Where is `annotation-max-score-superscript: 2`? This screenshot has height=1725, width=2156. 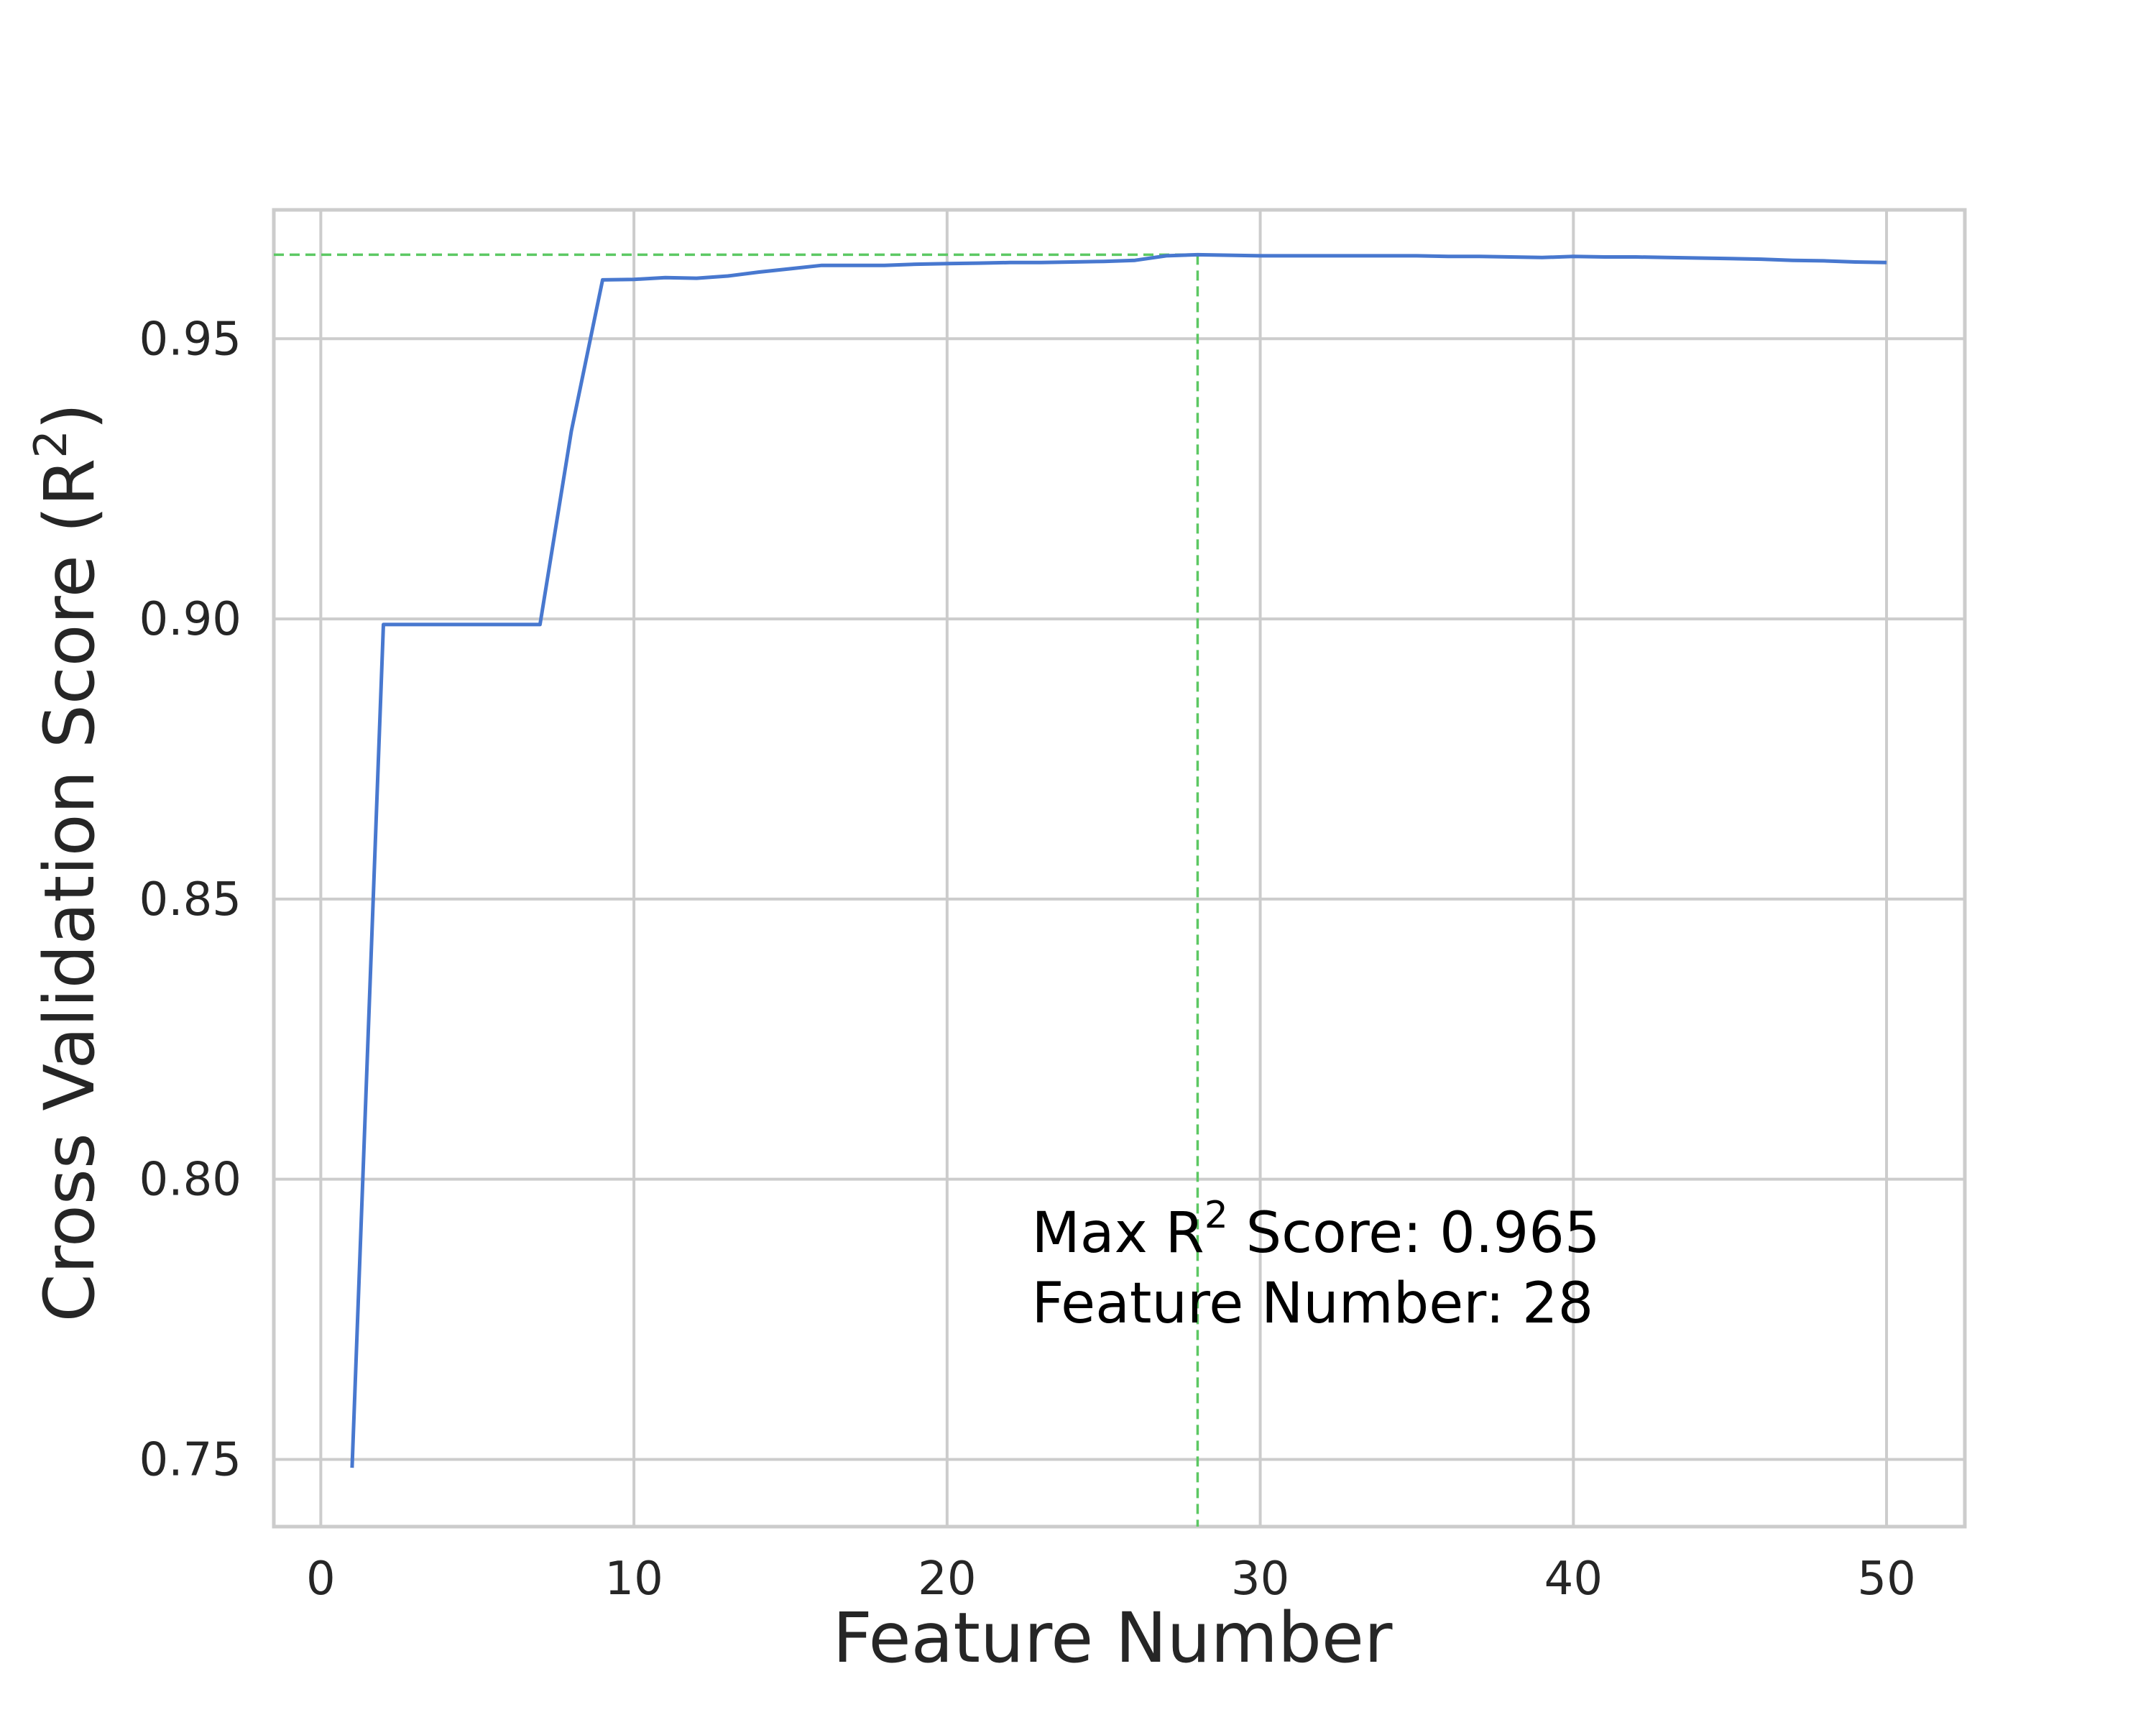 annotation-max-score-superscript: 2 is located at coordinates (1216, 1215).